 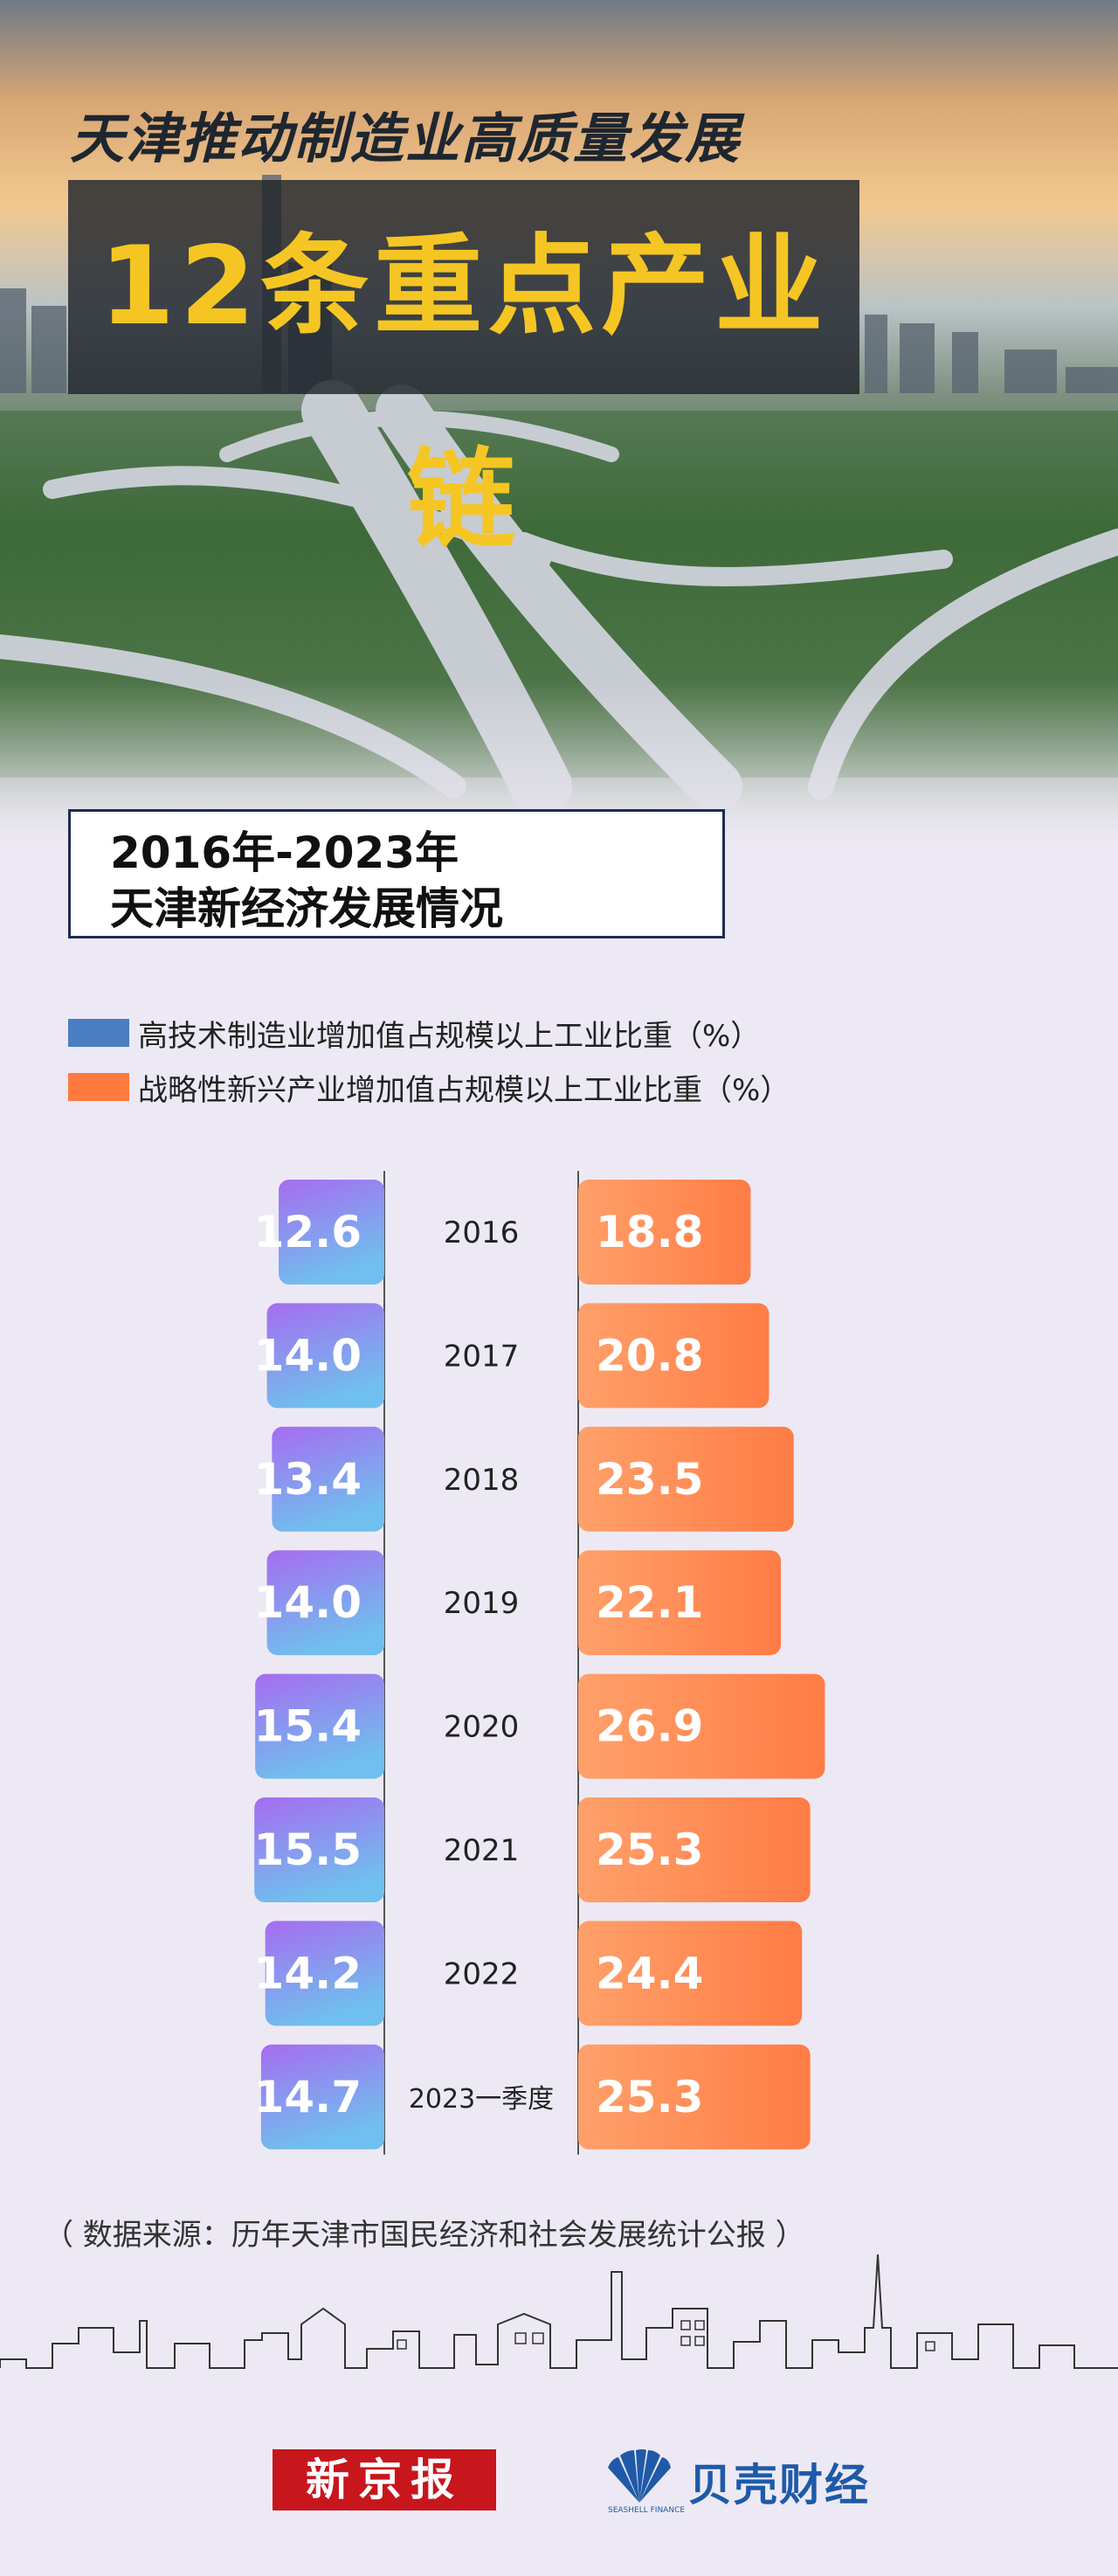 What do you see at coordinates (649, 1355) in the screenshot?
I see `value-label-emerging-1: 20.8` at bounding box center [649, 1355].